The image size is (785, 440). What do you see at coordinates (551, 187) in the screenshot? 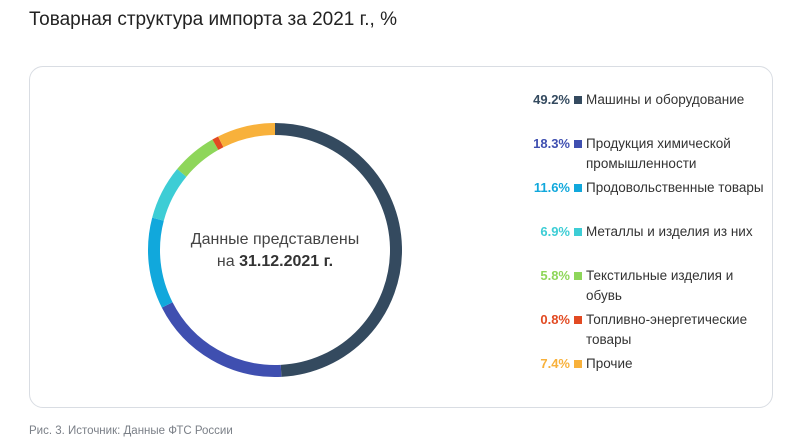
I see `legend-value: 11.6%` at bounding box center [551, 187].